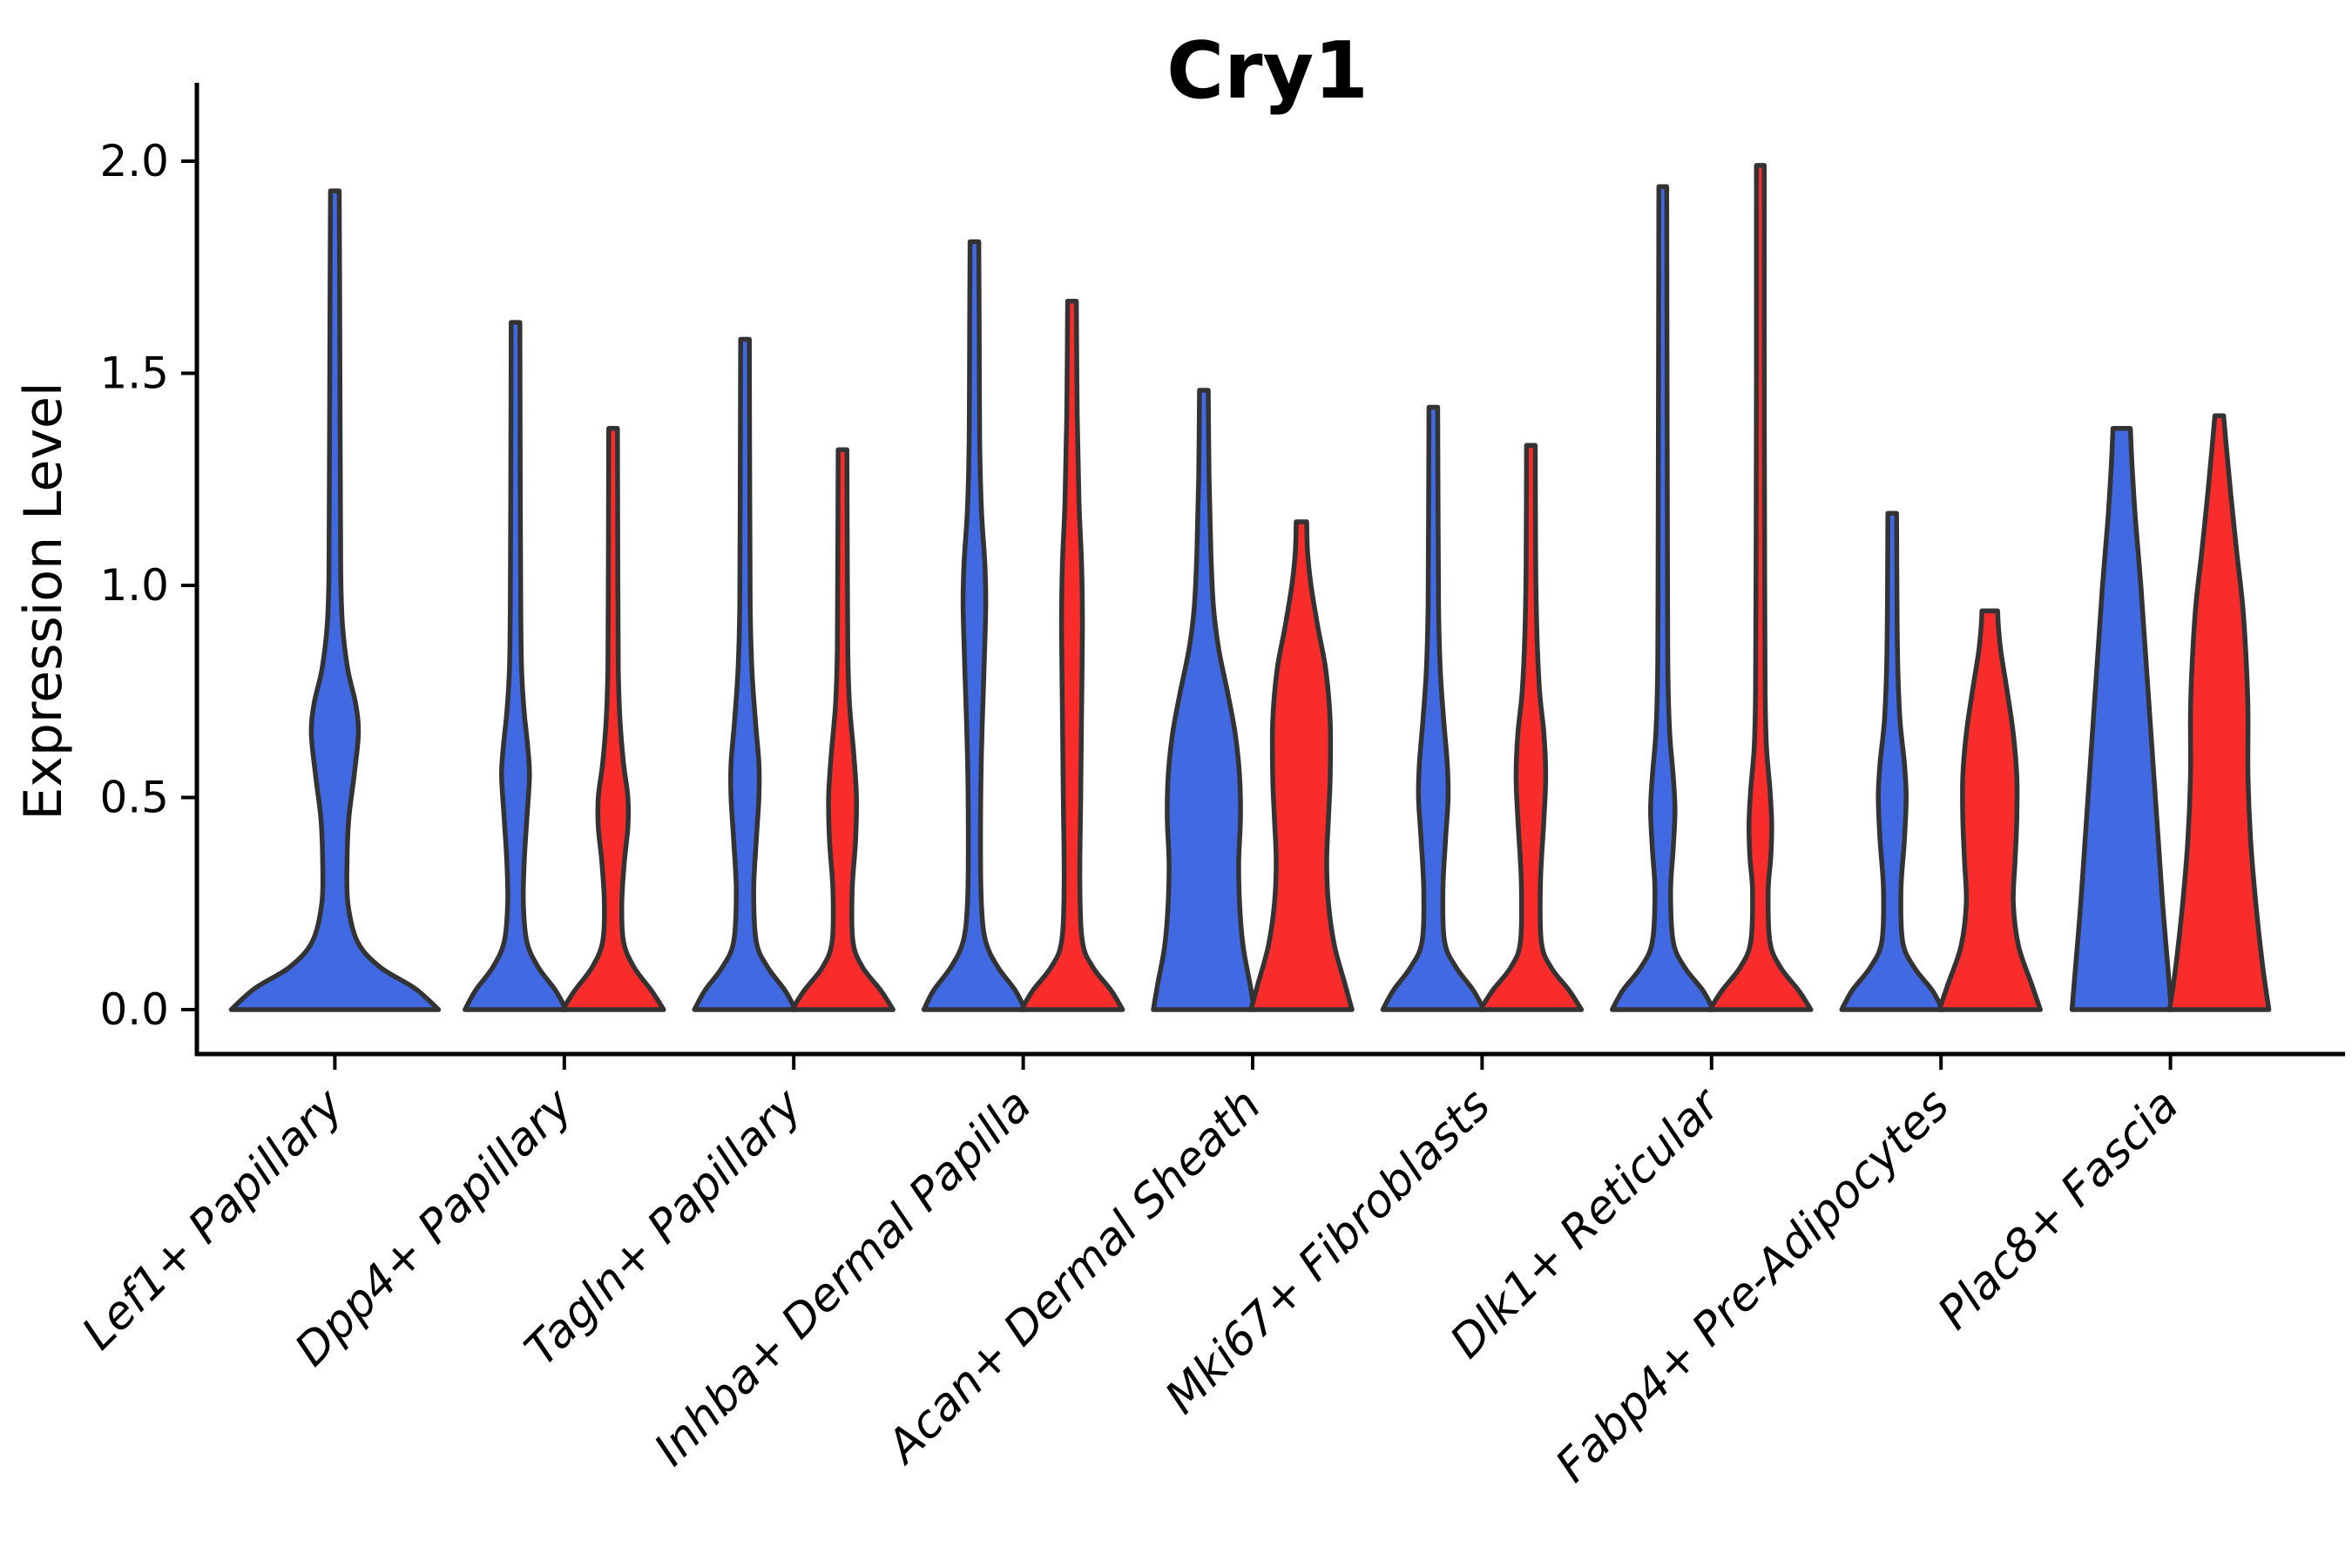  What do you see at coordinates (1761, 587) in the screenshot?
I see `violin-red-dlk1-reticular` at bounding box center [1761, 587].